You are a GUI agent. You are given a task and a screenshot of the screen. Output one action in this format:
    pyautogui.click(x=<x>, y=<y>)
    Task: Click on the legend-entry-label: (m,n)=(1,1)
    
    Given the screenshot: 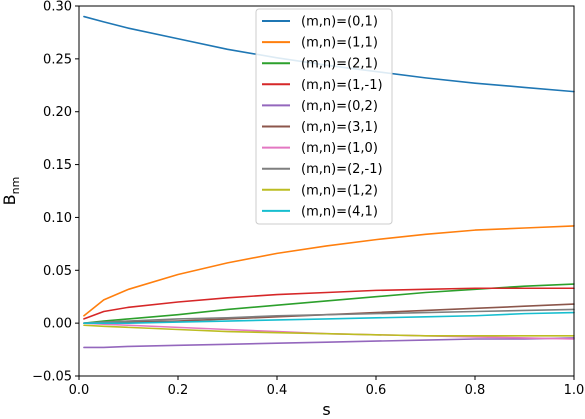 What is the action you would take?
    pyautogui.click(x=339, y=43)
    